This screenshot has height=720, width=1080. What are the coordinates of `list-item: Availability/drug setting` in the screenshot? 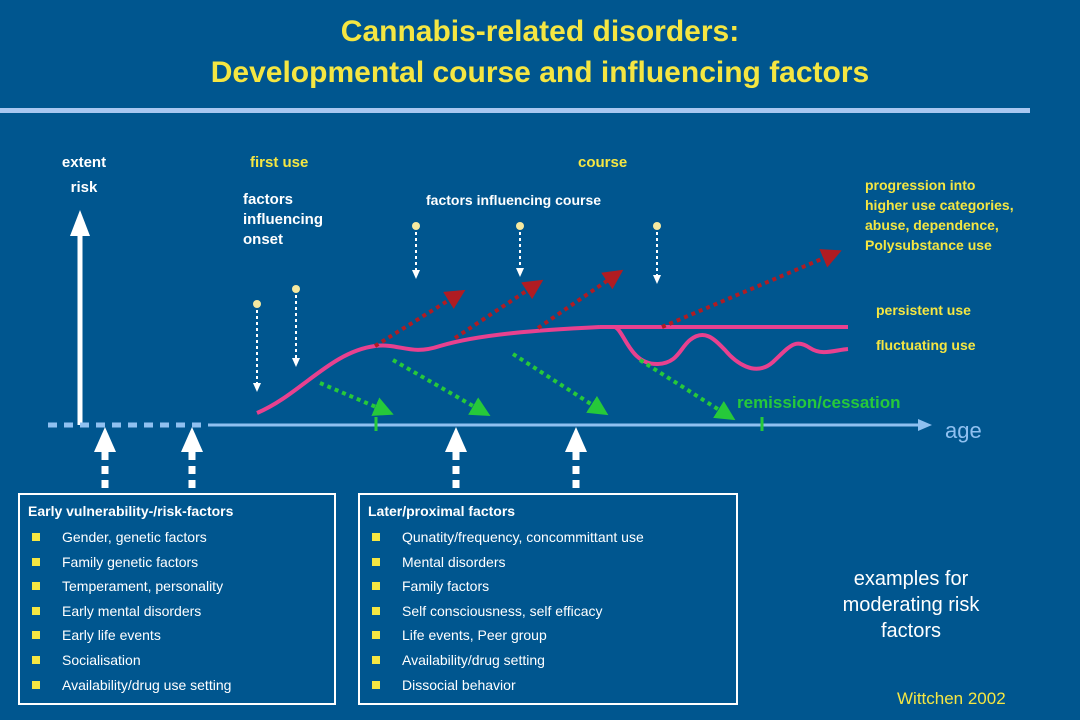 It's located at (554, 660).